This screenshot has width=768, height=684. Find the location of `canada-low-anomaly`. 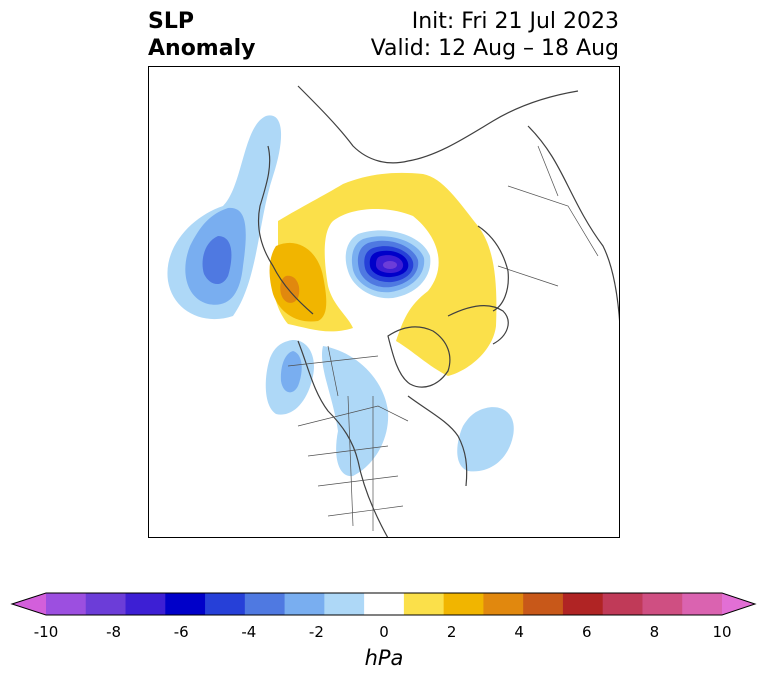

canada-low-anomaly is located at coordinates (327, 408).